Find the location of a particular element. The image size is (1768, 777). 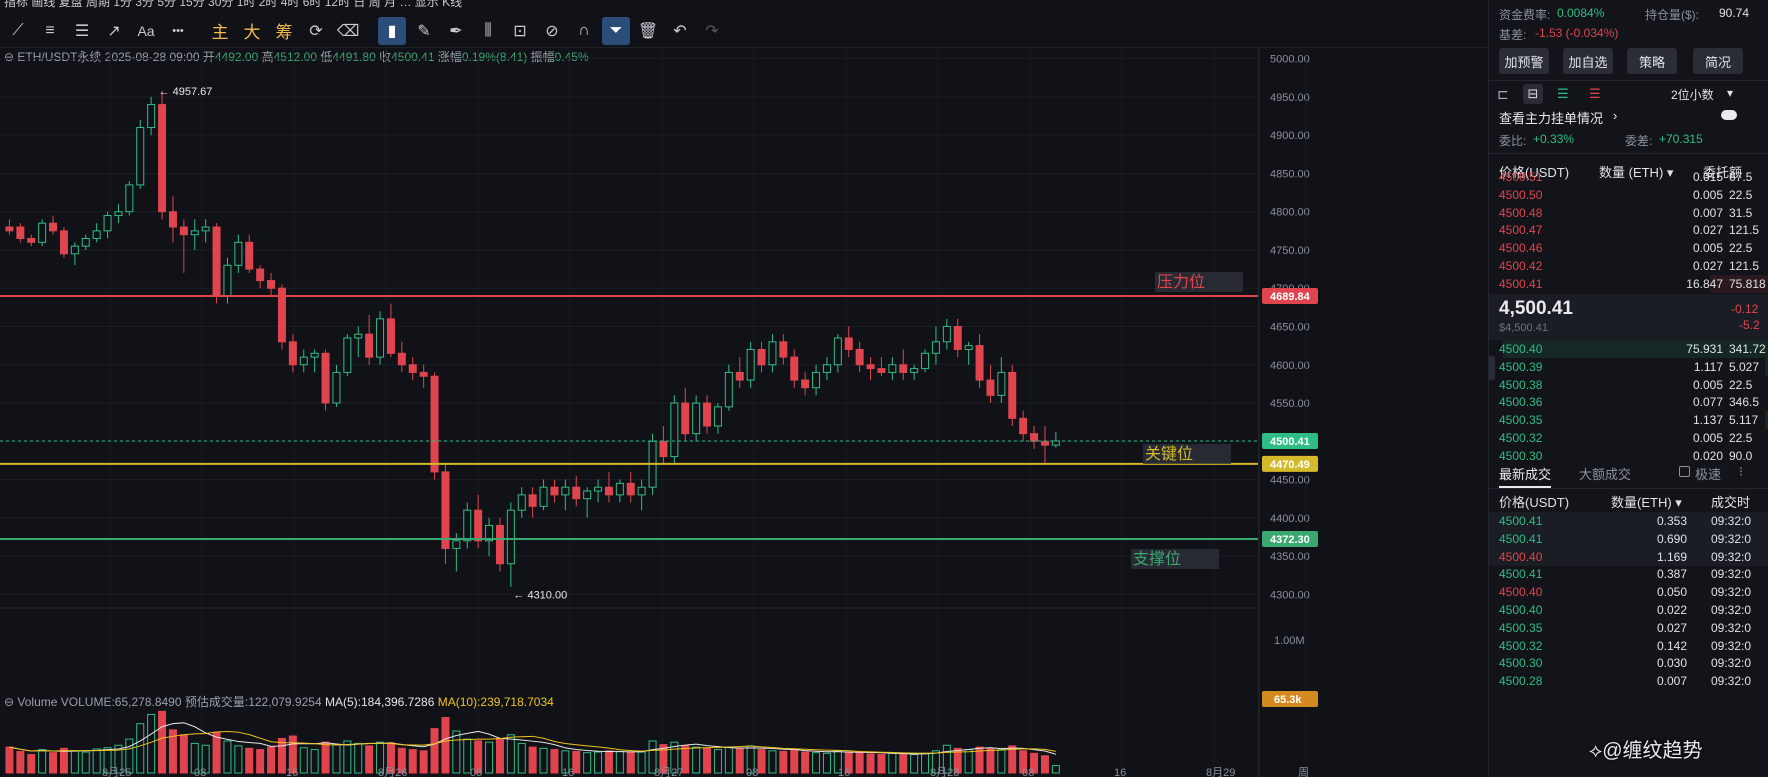

trend-line-icon: ⟋ is located at coordinates (18, 30).